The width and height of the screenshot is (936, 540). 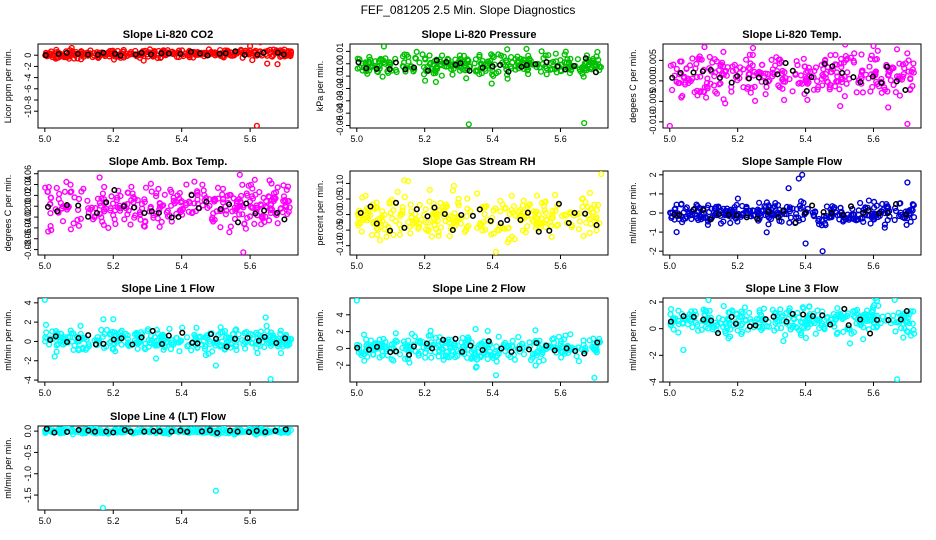 What do you see at coordinates (792, 289) in the screenshot?
I see `panel-title: Slope Line 3 Flow` at bounding box center [792, 289].